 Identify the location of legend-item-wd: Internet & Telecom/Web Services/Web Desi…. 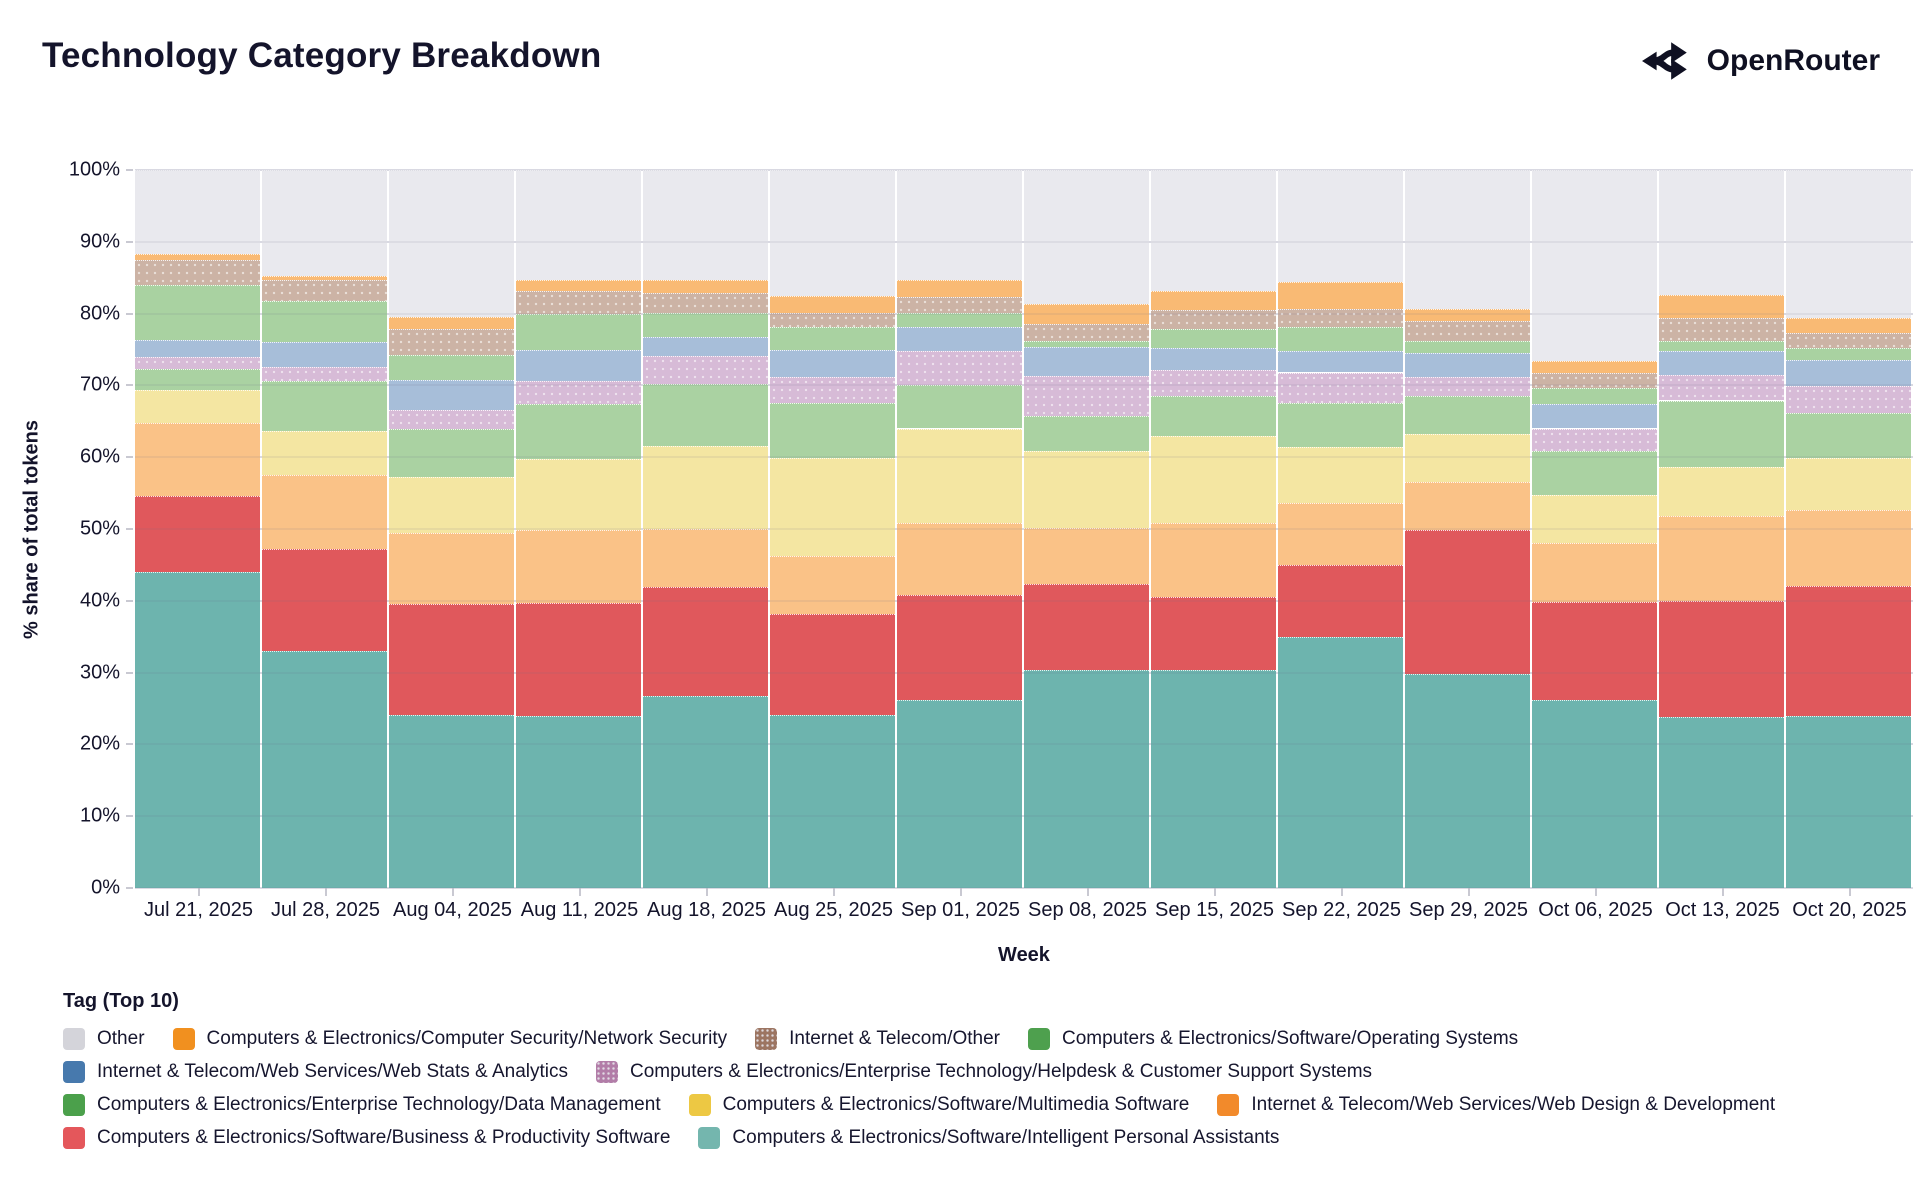
(1496, 1105).